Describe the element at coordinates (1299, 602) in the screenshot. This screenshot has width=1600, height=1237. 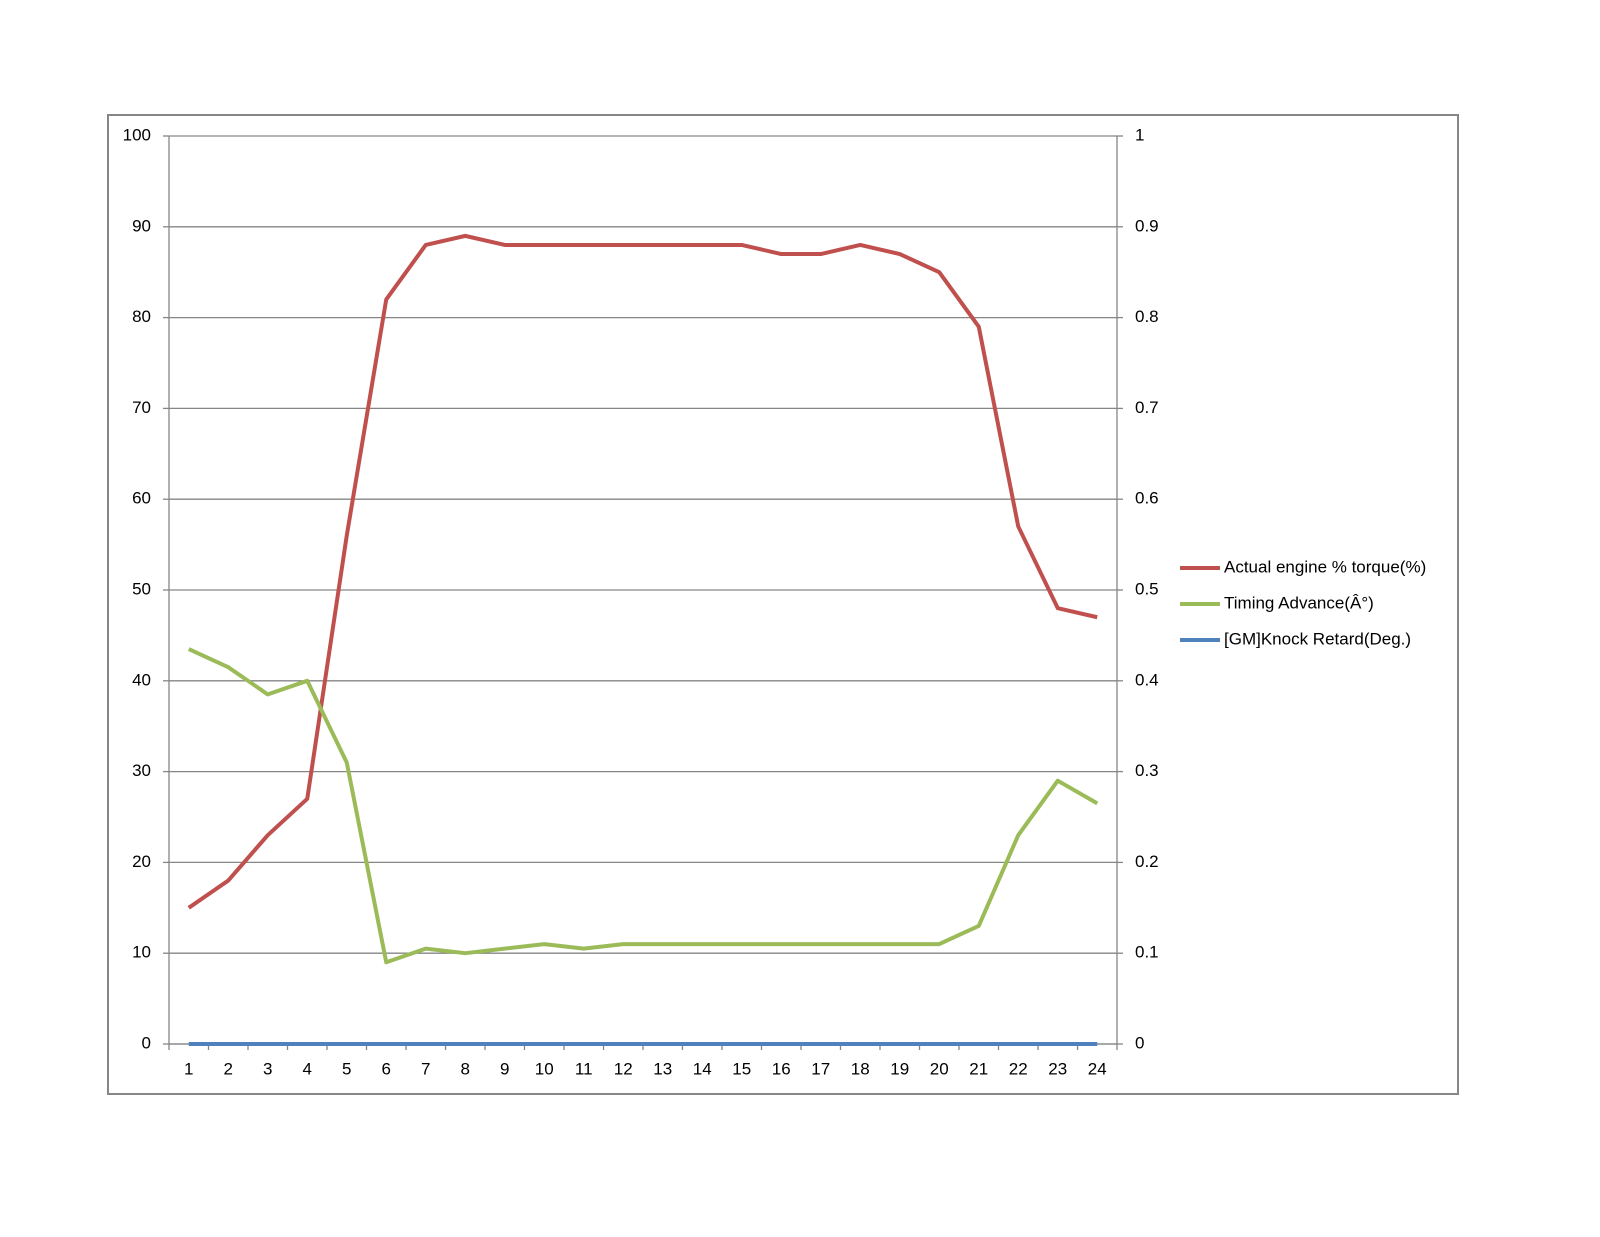
I see `legend-label: Timing Advance(Â°)` at that location.